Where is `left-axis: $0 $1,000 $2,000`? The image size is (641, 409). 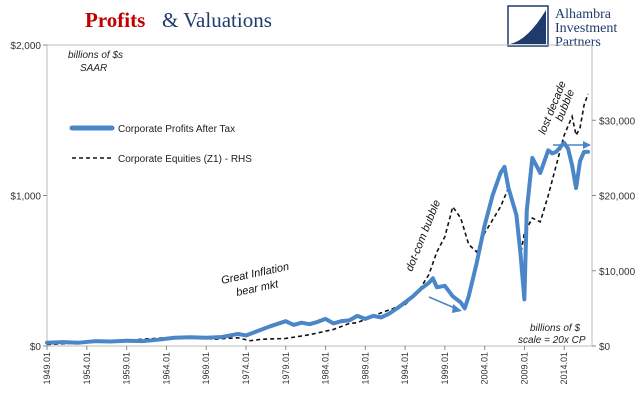 left-axis: $0 $1,000 $2,000 is located at coordinates (28, 197).